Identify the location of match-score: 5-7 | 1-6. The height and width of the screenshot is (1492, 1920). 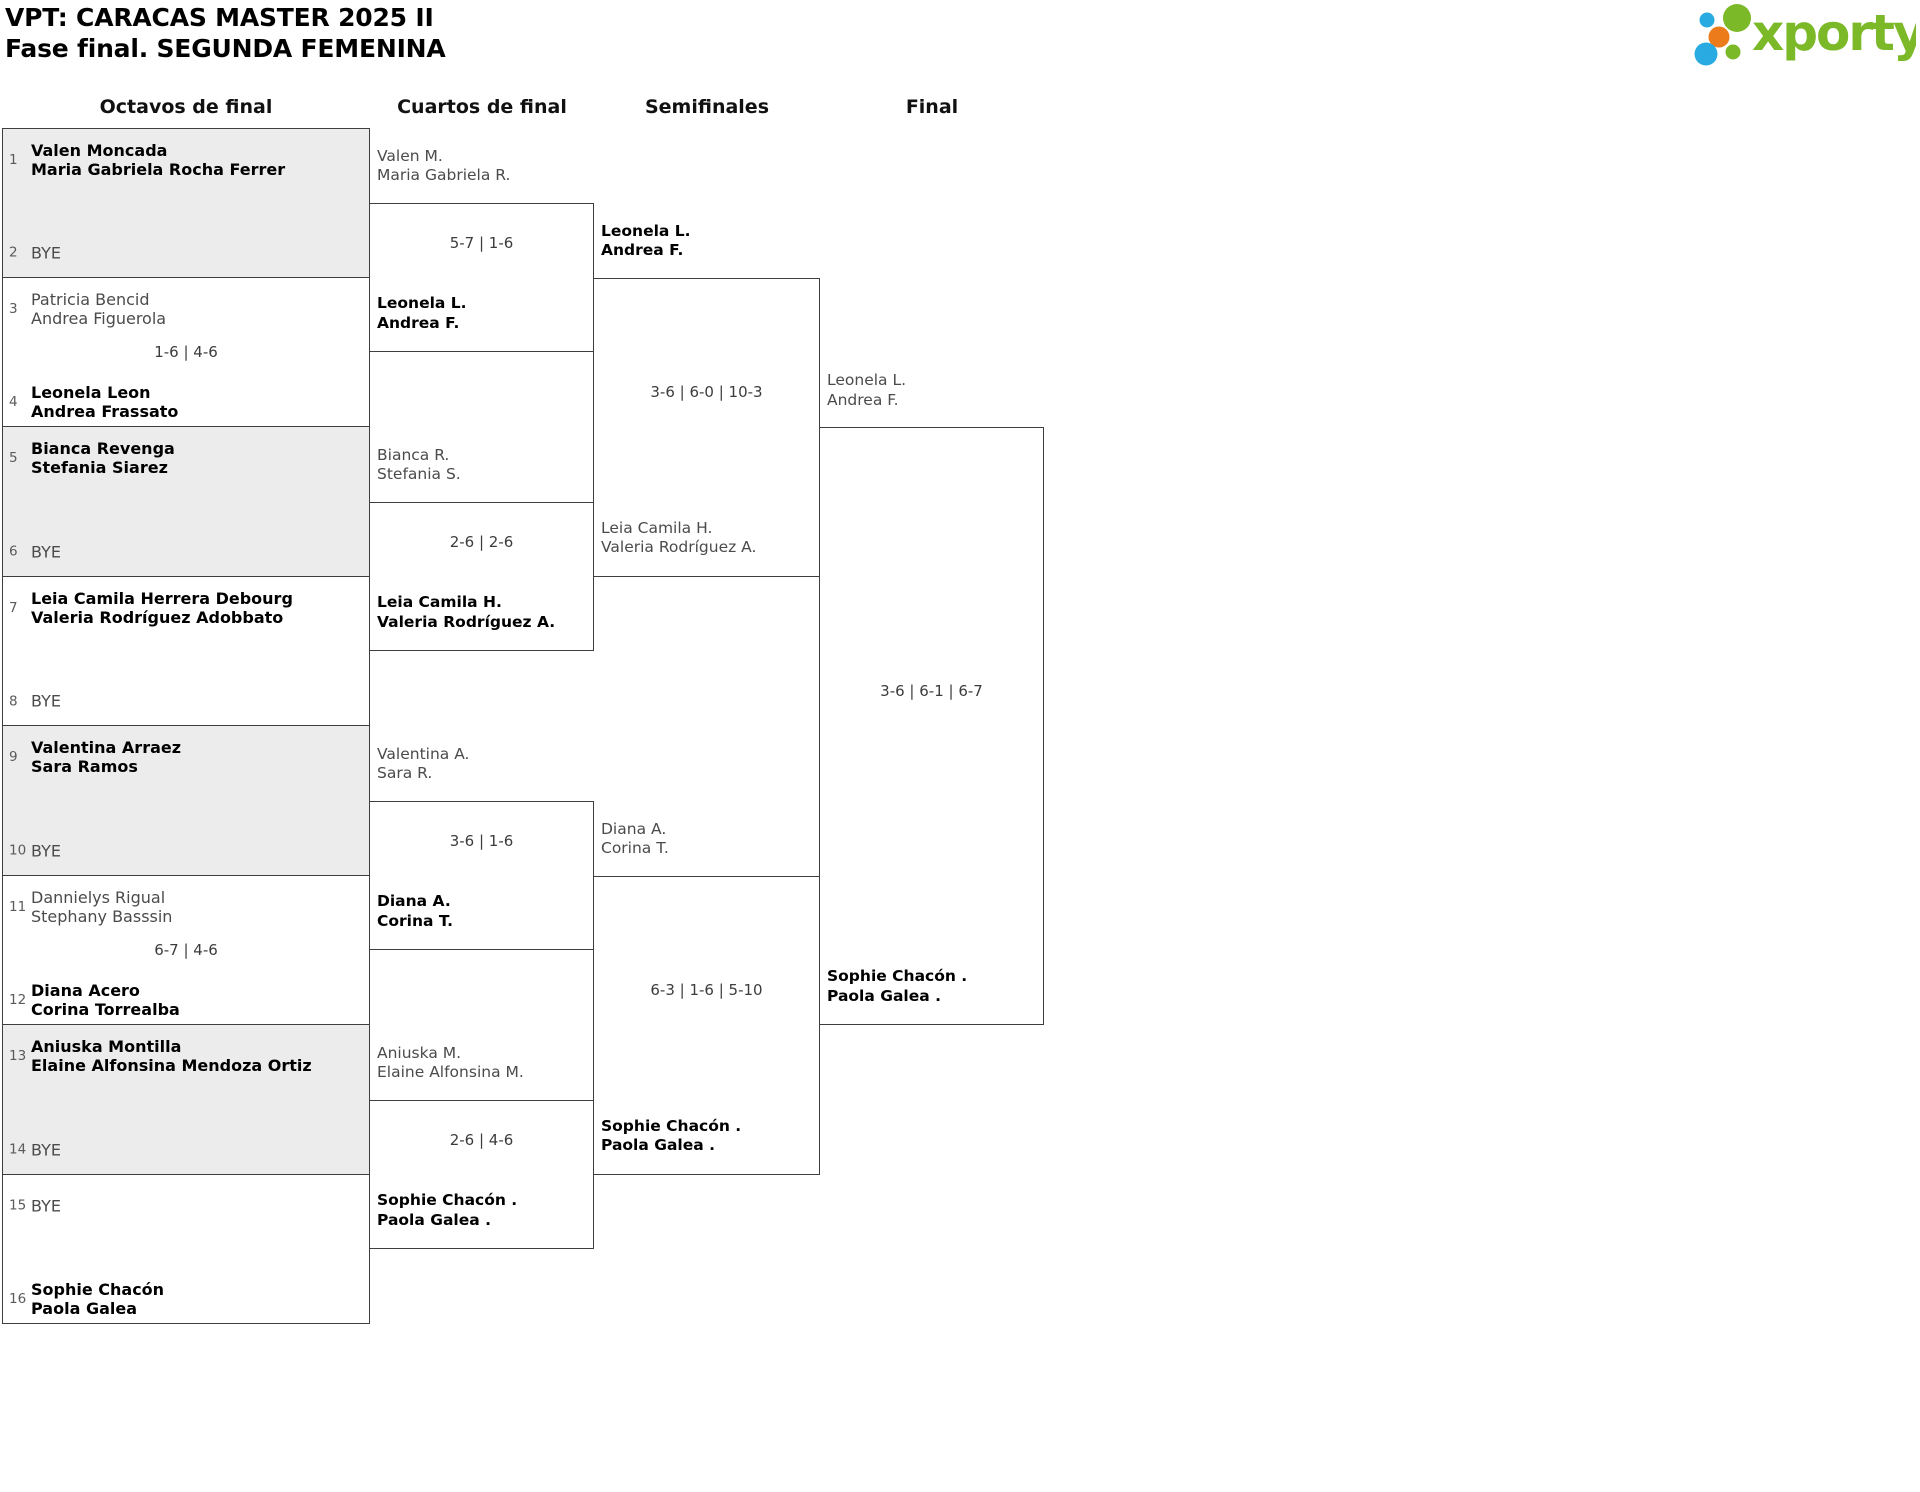
(481, 242).